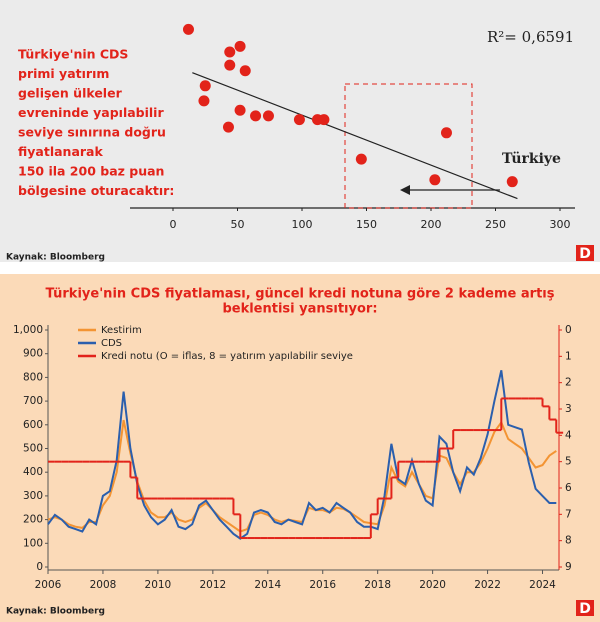  Describe the element at coordinates (33, 496) in the screenshot. I see `y-tick-label: 300` at that location.